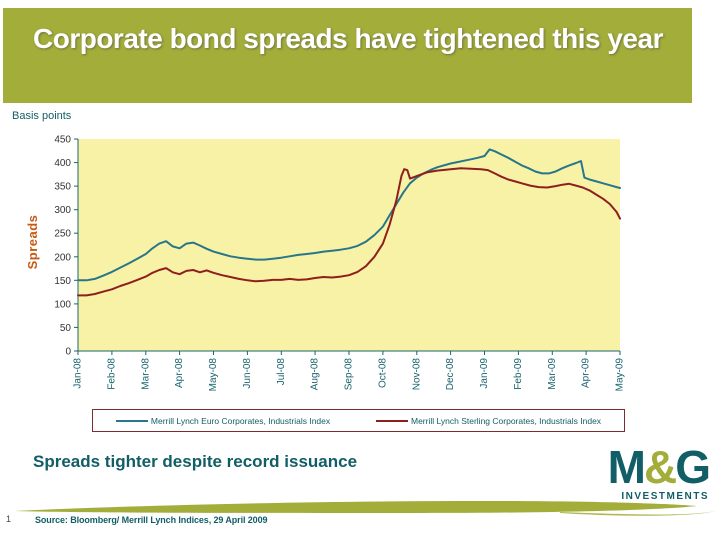 Image resolution: width=720 pixels, height=540 pixels. I want to click on page-number: 1, so click(9, 519).